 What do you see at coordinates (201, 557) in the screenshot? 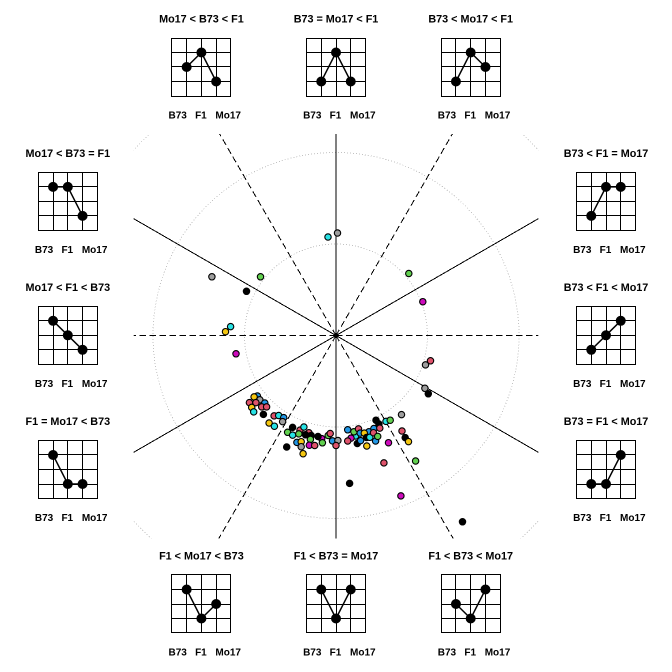
I see `svg-text: F1 < Mo17 < B73` at bounding box center [201, 557].